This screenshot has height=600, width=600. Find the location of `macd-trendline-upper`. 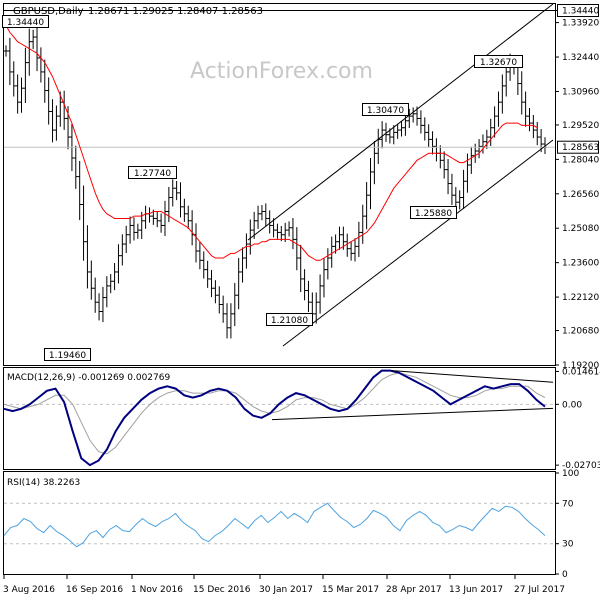

macd-trendline-upper is located at coordinates (472, 376).